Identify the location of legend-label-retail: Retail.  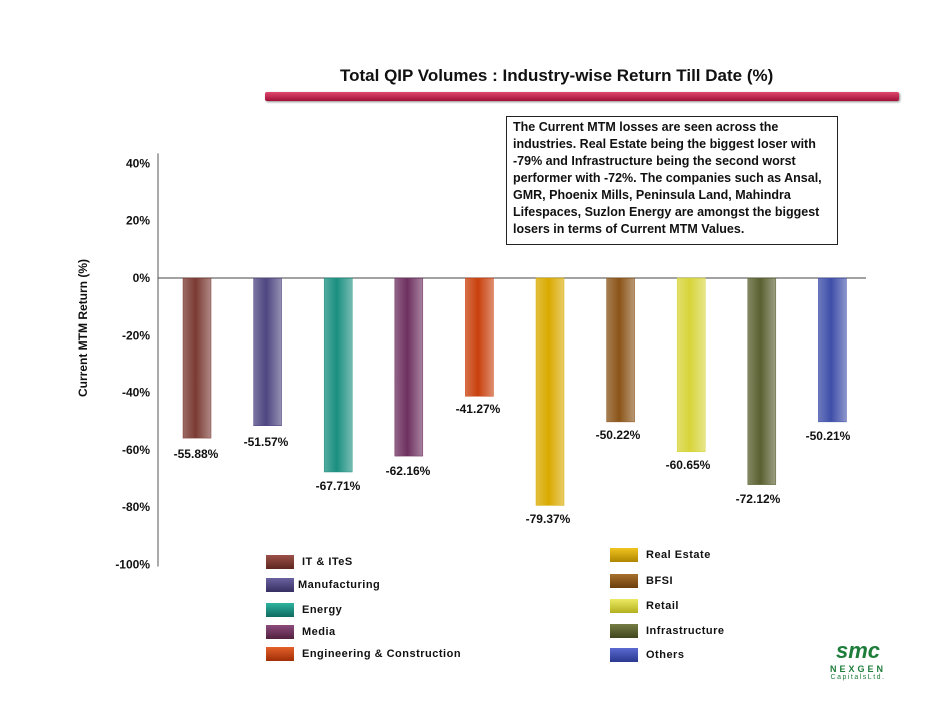
(662, 606).